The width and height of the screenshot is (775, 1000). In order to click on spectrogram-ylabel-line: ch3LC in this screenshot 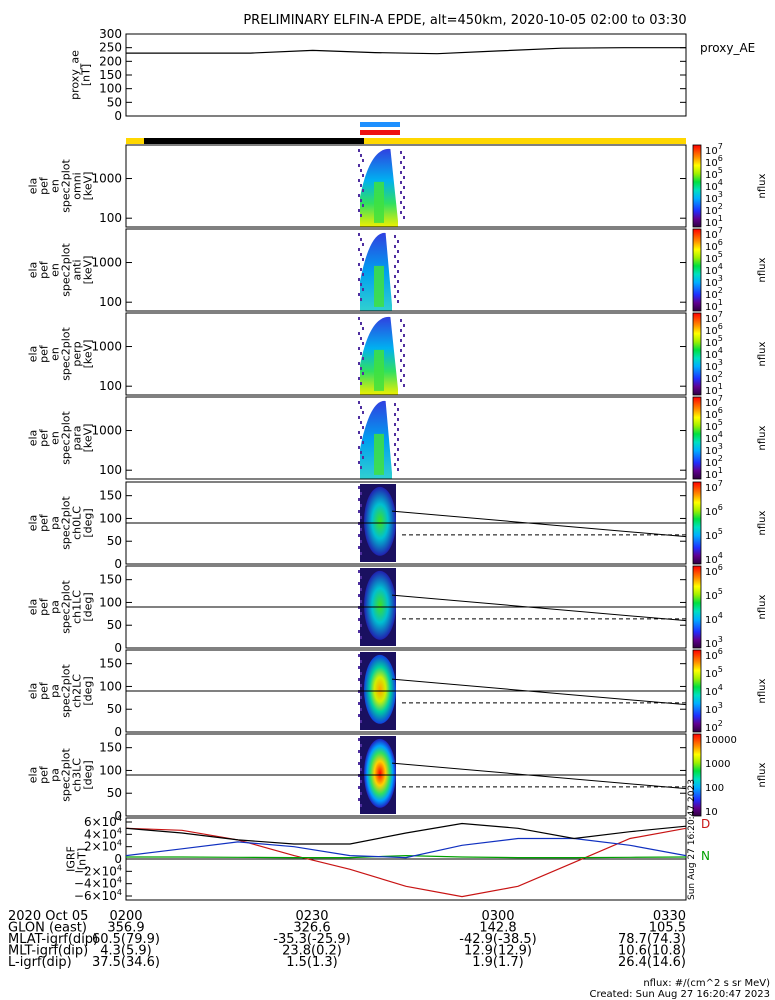, I will do `click(77, 775)`.